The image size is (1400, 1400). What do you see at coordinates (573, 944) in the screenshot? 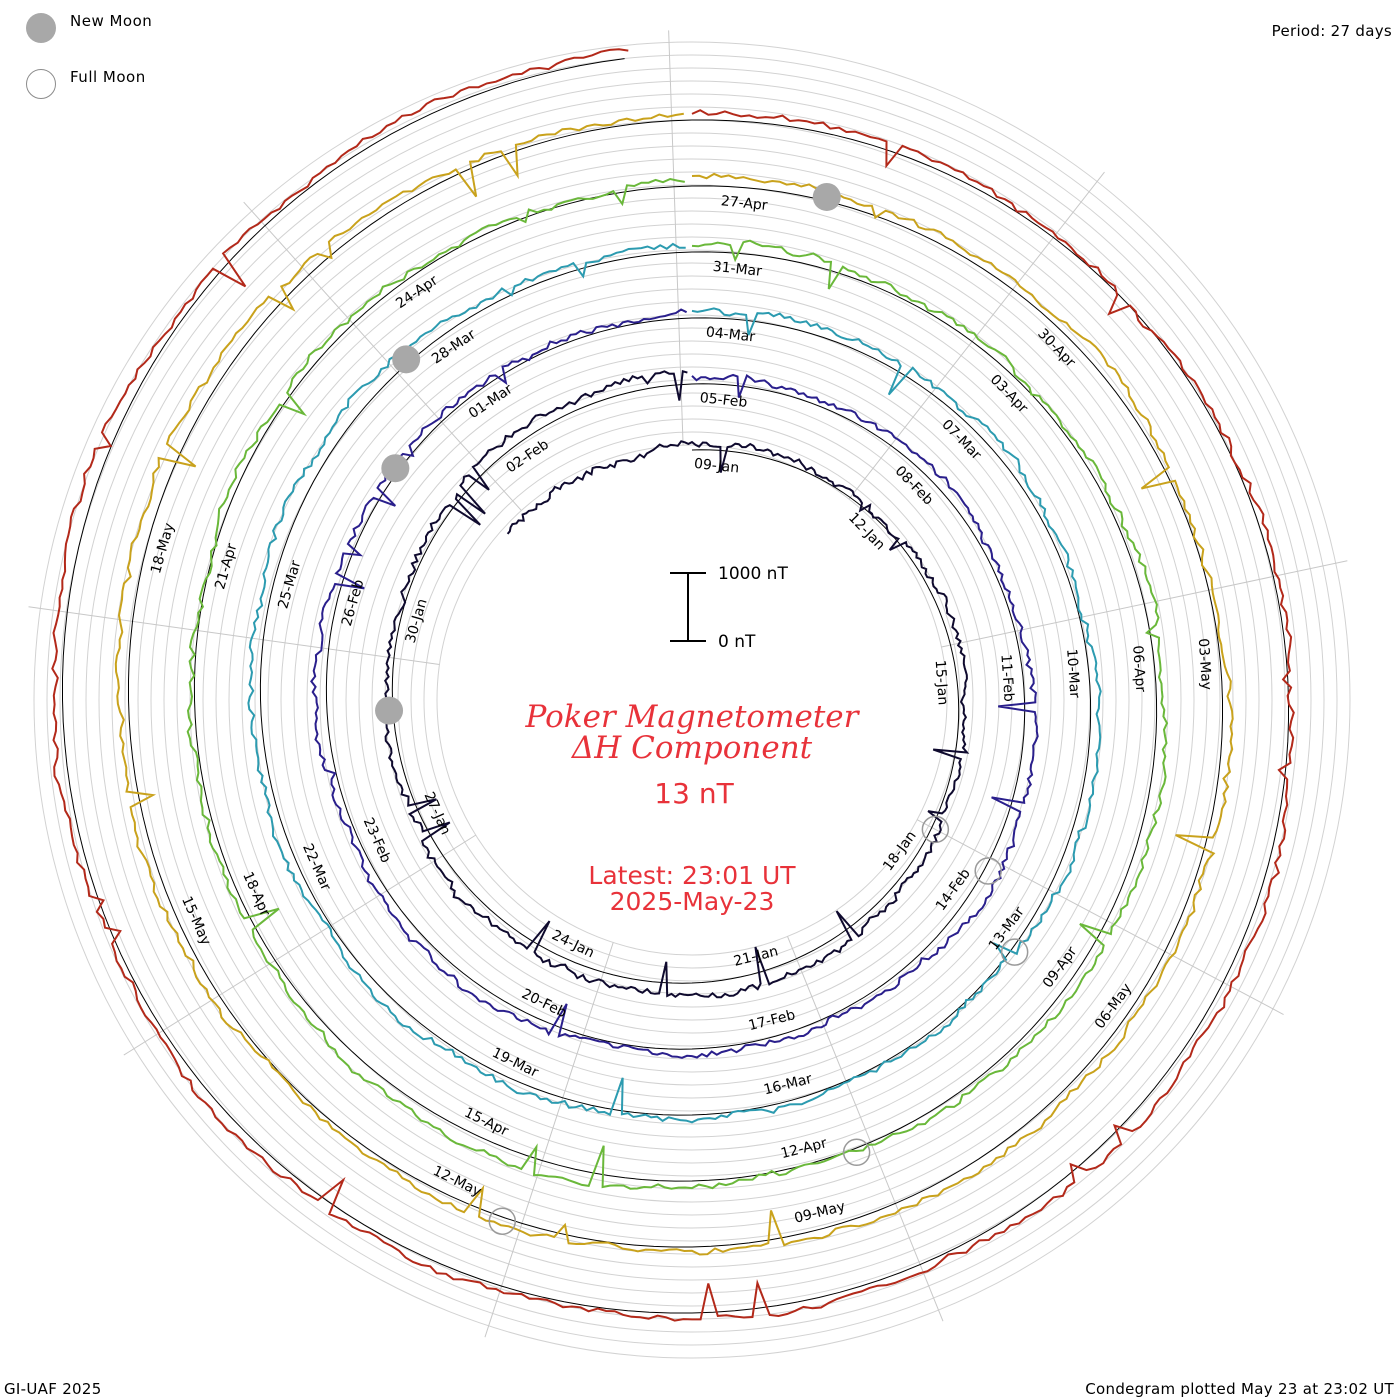
I see `date-tick-label: 24-Jan` at bounding box center [573, 944].